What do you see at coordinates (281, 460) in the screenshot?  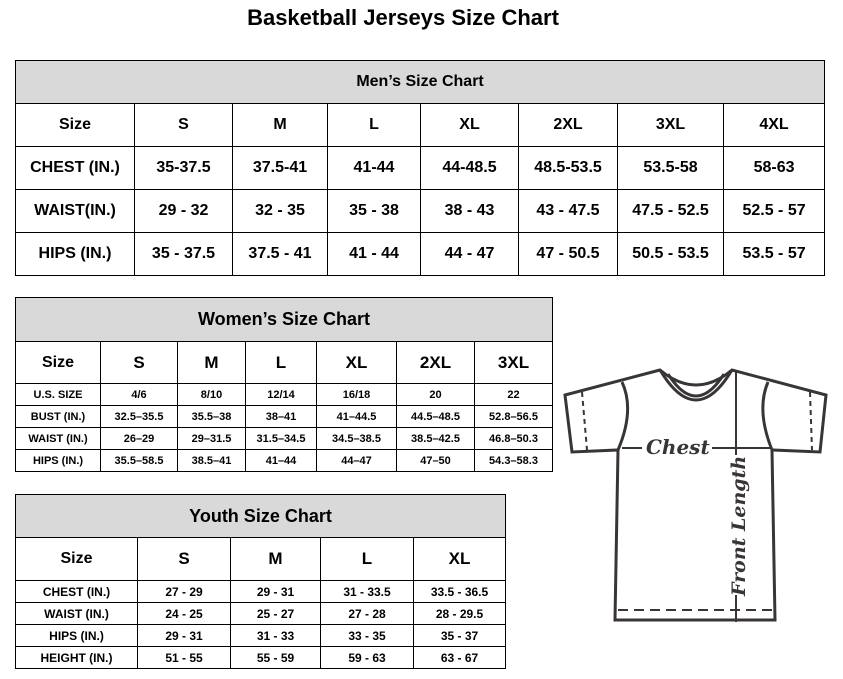 I see `measurement-cell: 41–44` at bounding box center [281, 460].